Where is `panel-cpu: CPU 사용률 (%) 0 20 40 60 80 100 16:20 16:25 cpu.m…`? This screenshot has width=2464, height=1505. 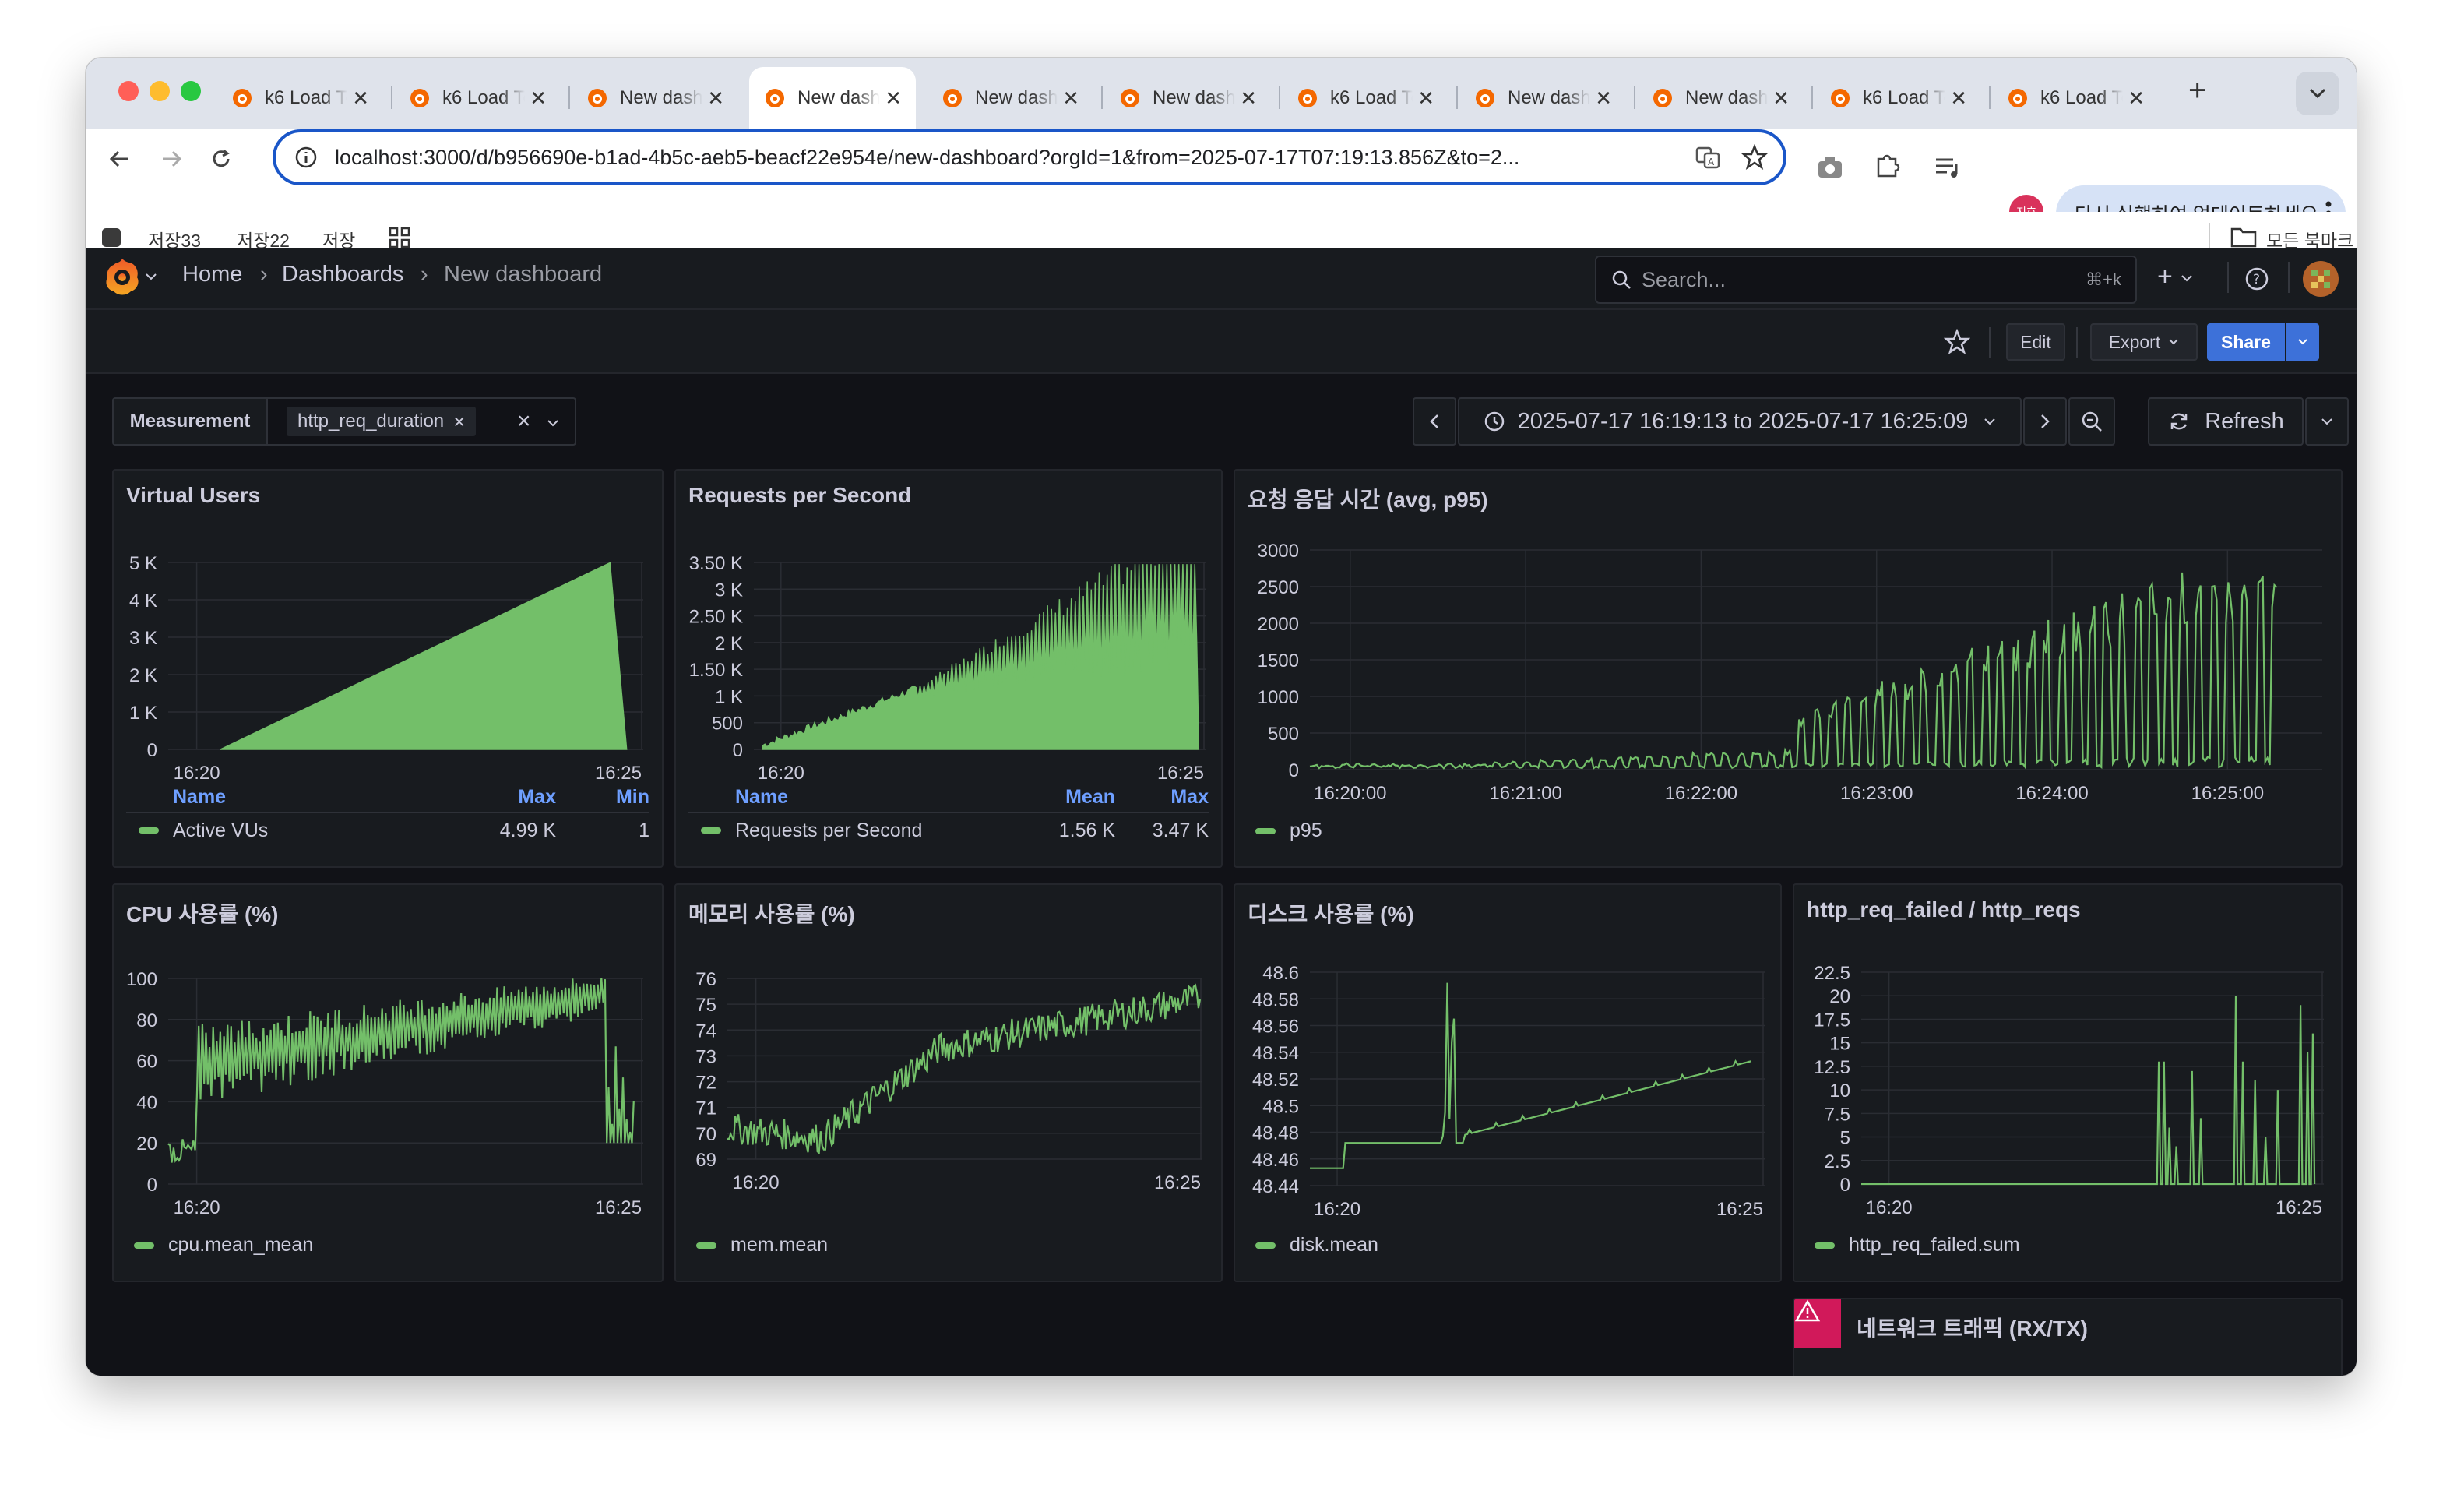 panel-cpu: CPU 사용률 (%) 0 20 40 60 80 100 16:20 16:25 cpu.m… is located at coordinates (388, 1082).